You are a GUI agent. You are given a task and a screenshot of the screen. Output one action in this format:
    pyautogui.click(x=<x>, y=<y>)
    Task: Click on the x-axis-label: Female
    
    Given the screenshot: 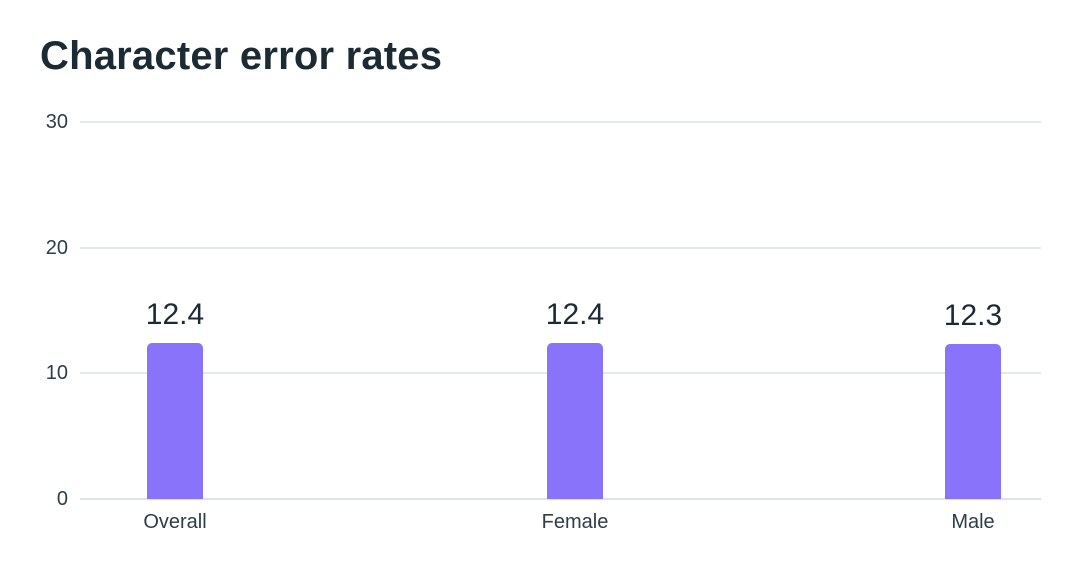 What is the action you would take?
    pyautogui.click(x=575, y=522)
    